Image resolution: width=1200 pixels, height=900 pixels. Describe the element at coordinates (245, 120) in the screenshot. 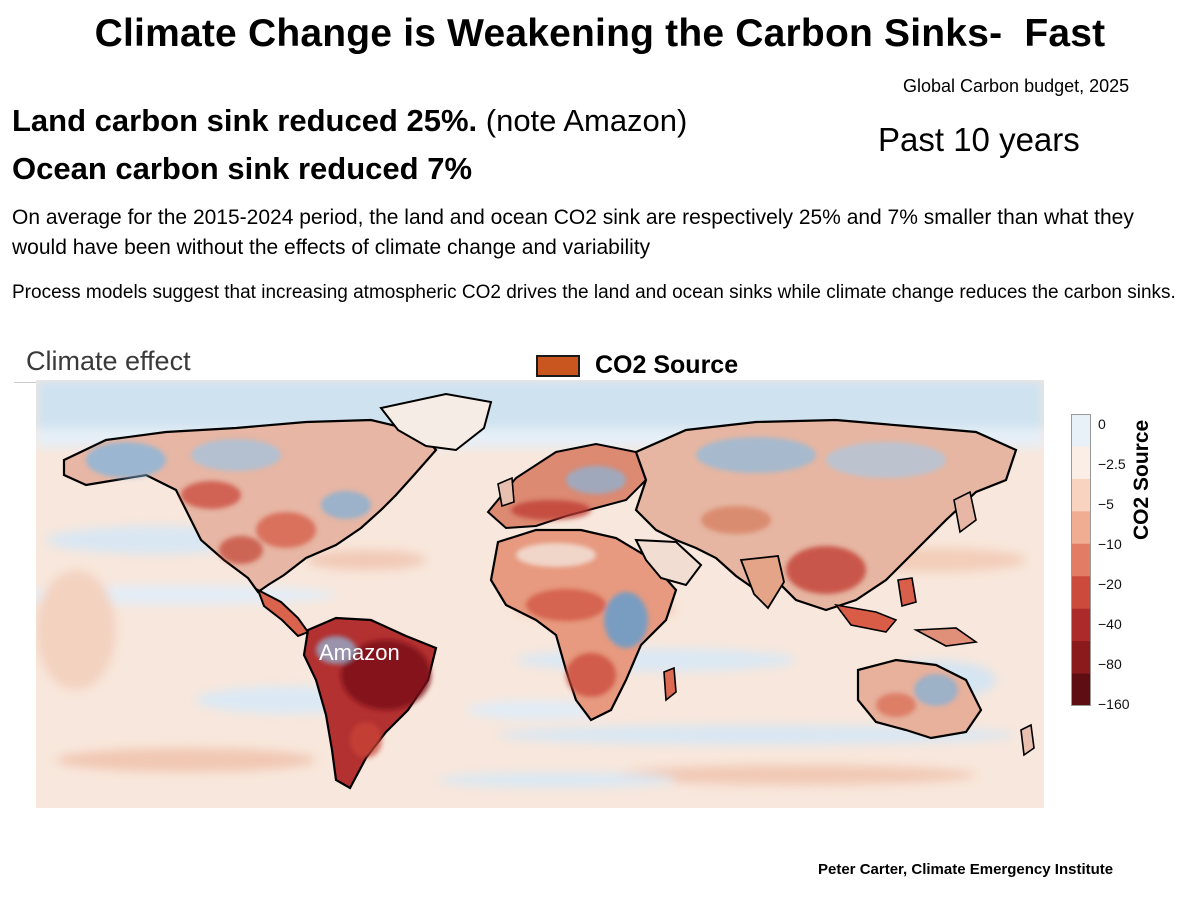

I see `headline-land-bold: Land carbon sink reduced 25%.` at that location.